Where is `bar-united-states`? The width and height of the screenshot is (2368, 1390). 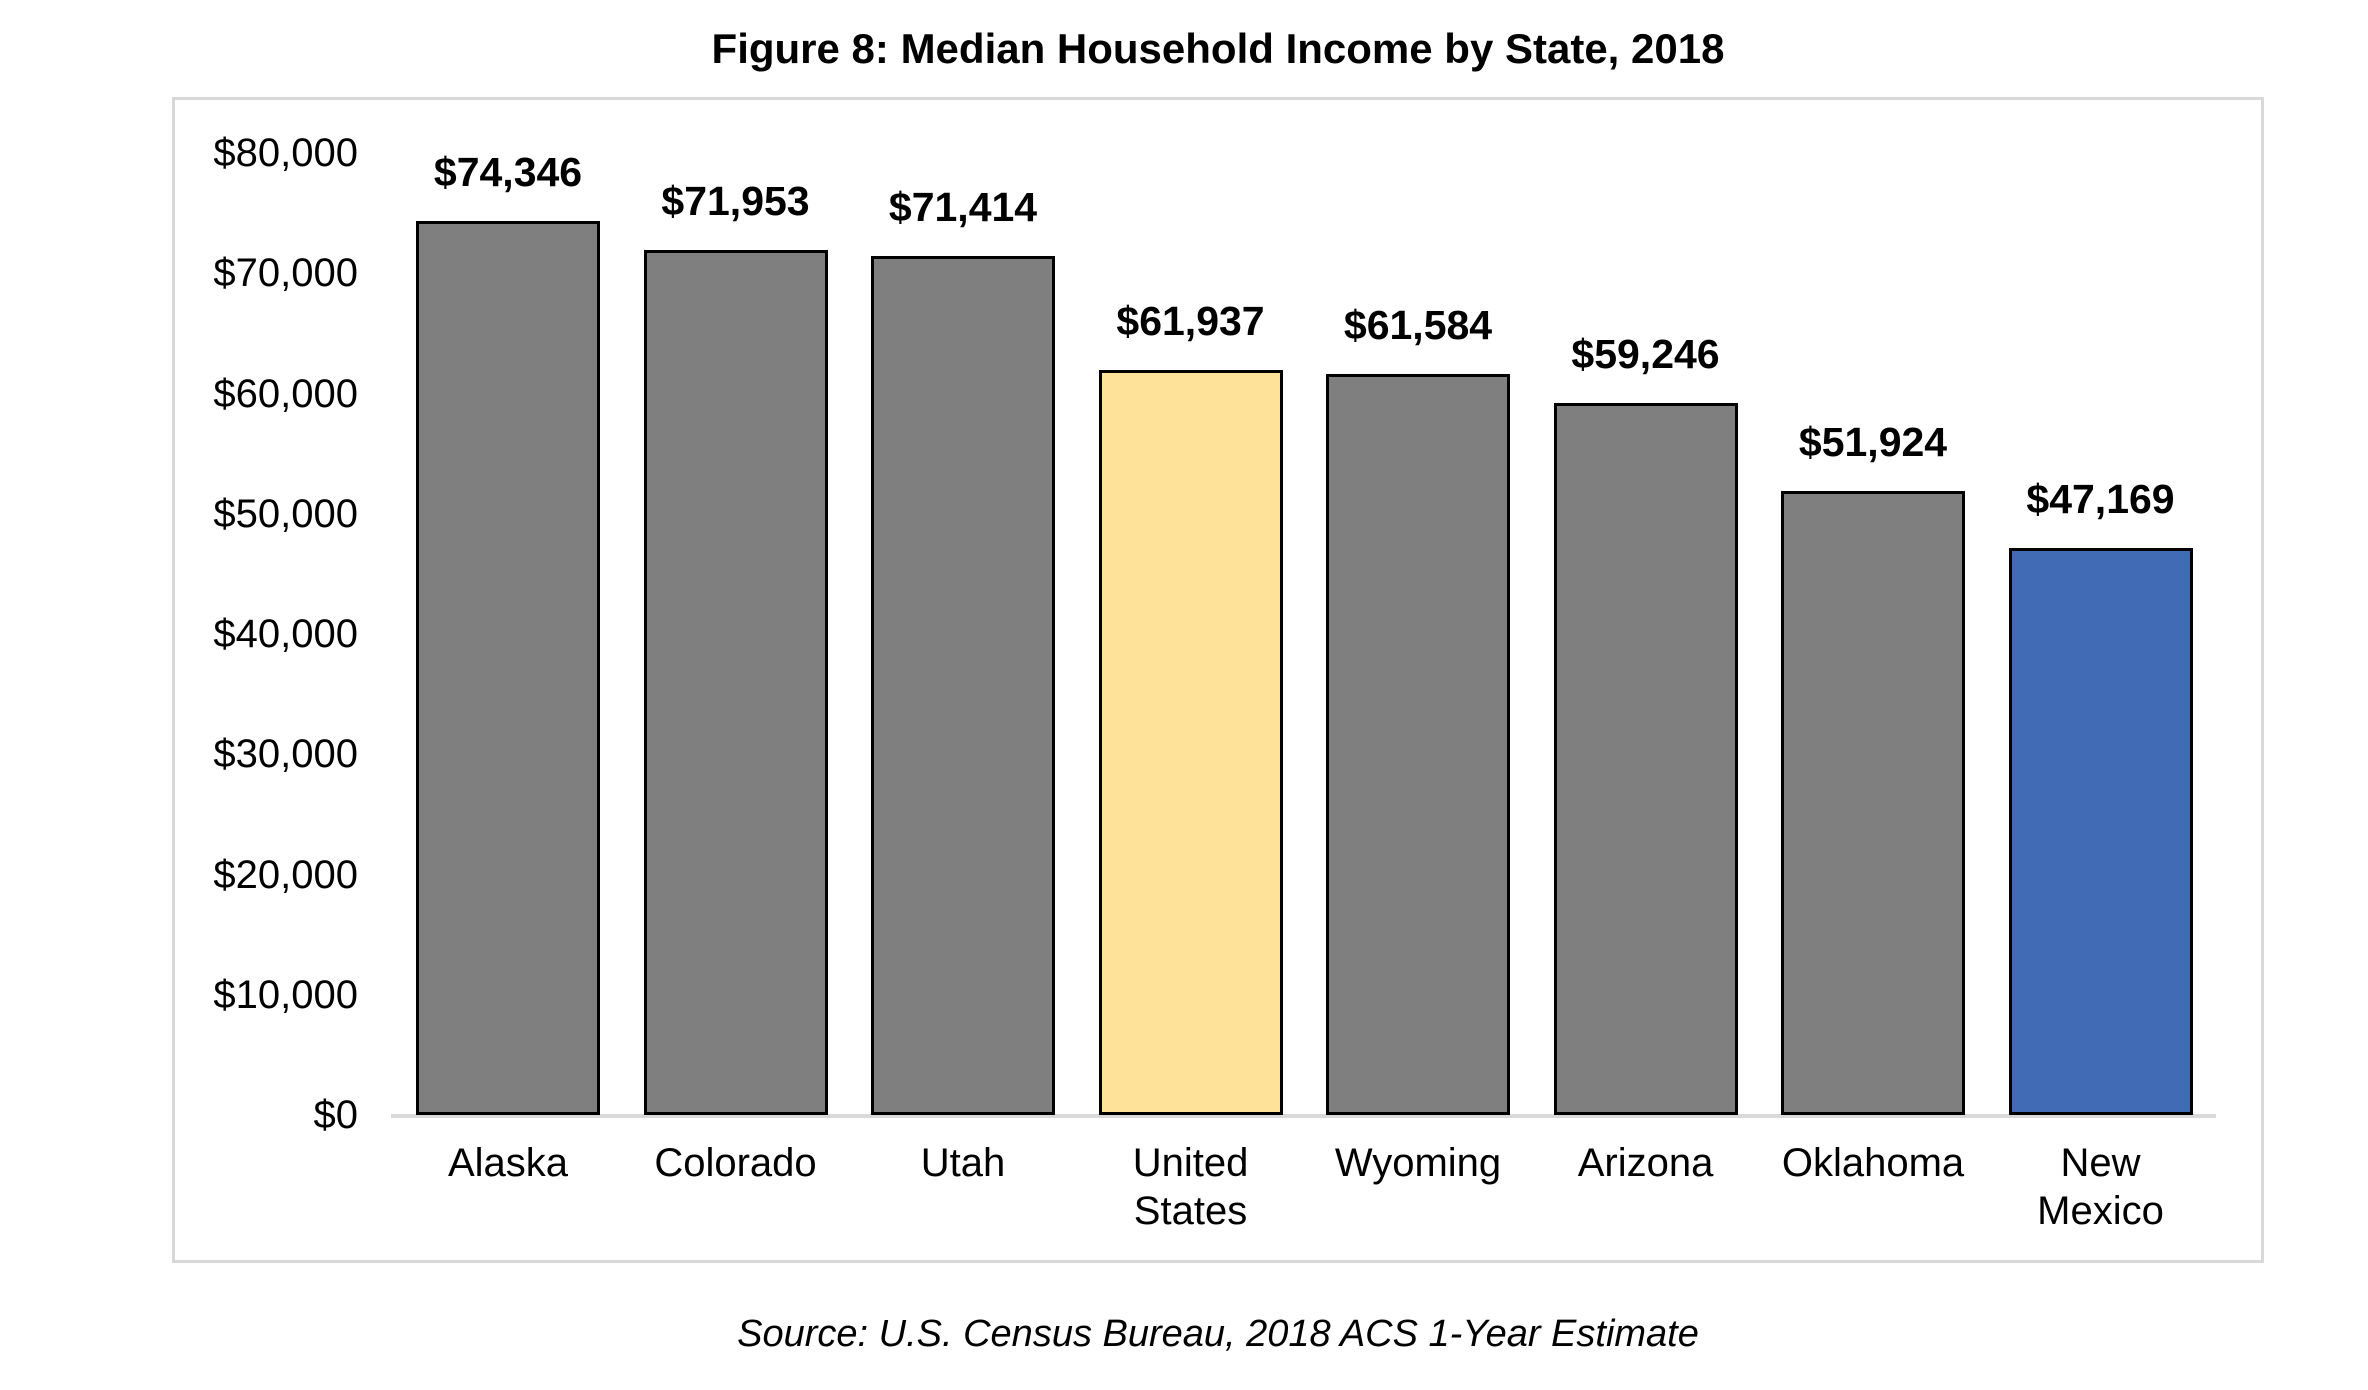
bar-united-states is located at coordinates (1190, 742).